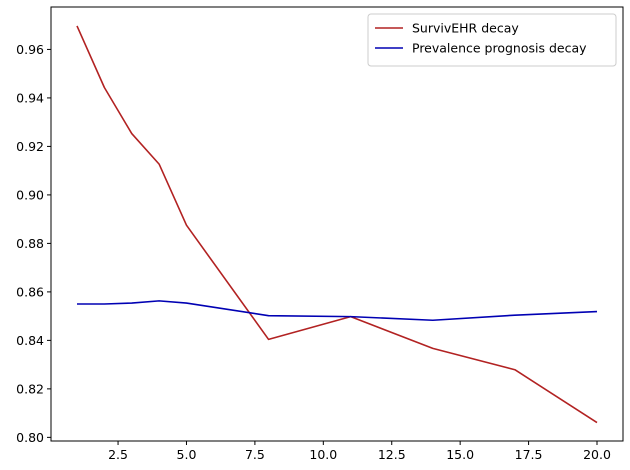 The height and width of the screenshot is (470, 630). Describe the element at coordinates (359, 451) in the screenshot. I see `x-axis: 2.5 5.0 7.5 10.0 12.5 15.0 17.5 20.0` at that location.